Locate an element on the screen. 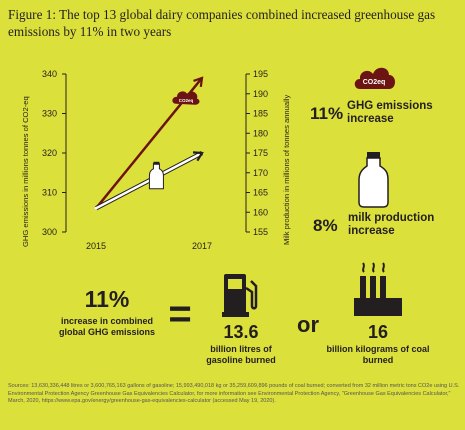 The height and width of the screenshot is (430, 465). y-right-tick-label: 155 is located at coordinates (260, 232).